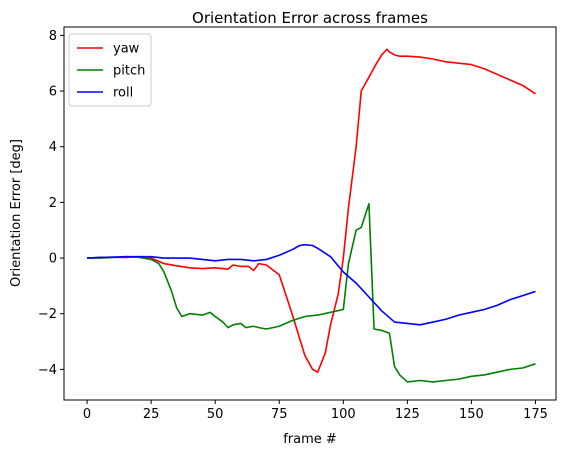  I want to click on x-axis-ticks: 0 25 50 75 100 125 150 175, so click(315, 411).